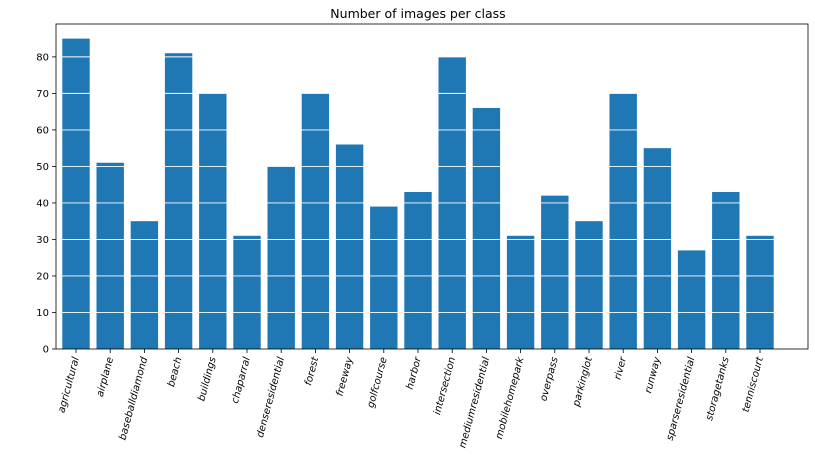 The width and height of the screenshot is (815, 460). Describe the element at coordinates (726, 270) in the screenshot. I see `bar-storagetanks` at that location.